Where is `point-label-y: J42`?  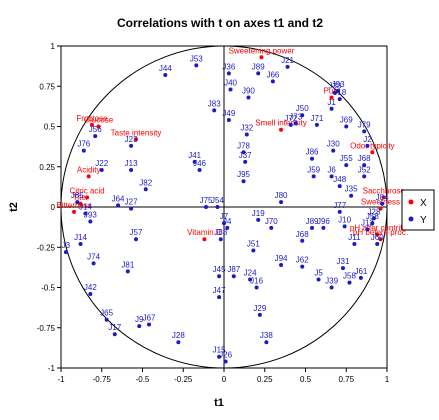
point-label-y: J42 is located at coordinates (90, 287).